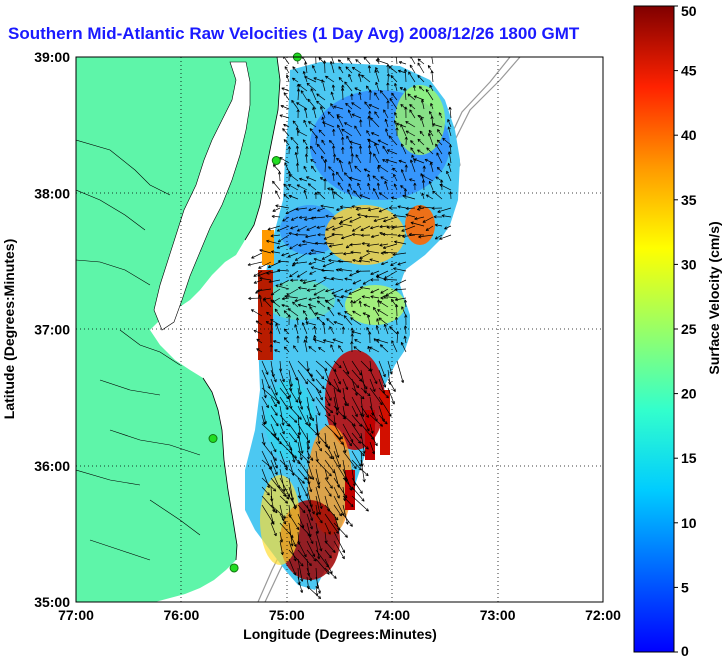  I want to click on colorbar-tick-label: 50, so click(689, 11).